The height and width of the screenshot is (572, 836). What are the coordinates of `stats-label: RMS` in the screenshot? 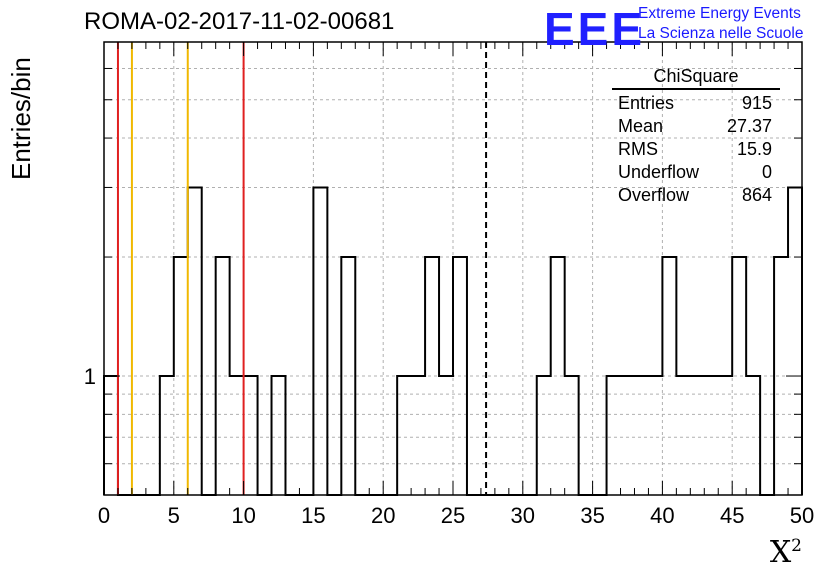 It's located at (638, 149).